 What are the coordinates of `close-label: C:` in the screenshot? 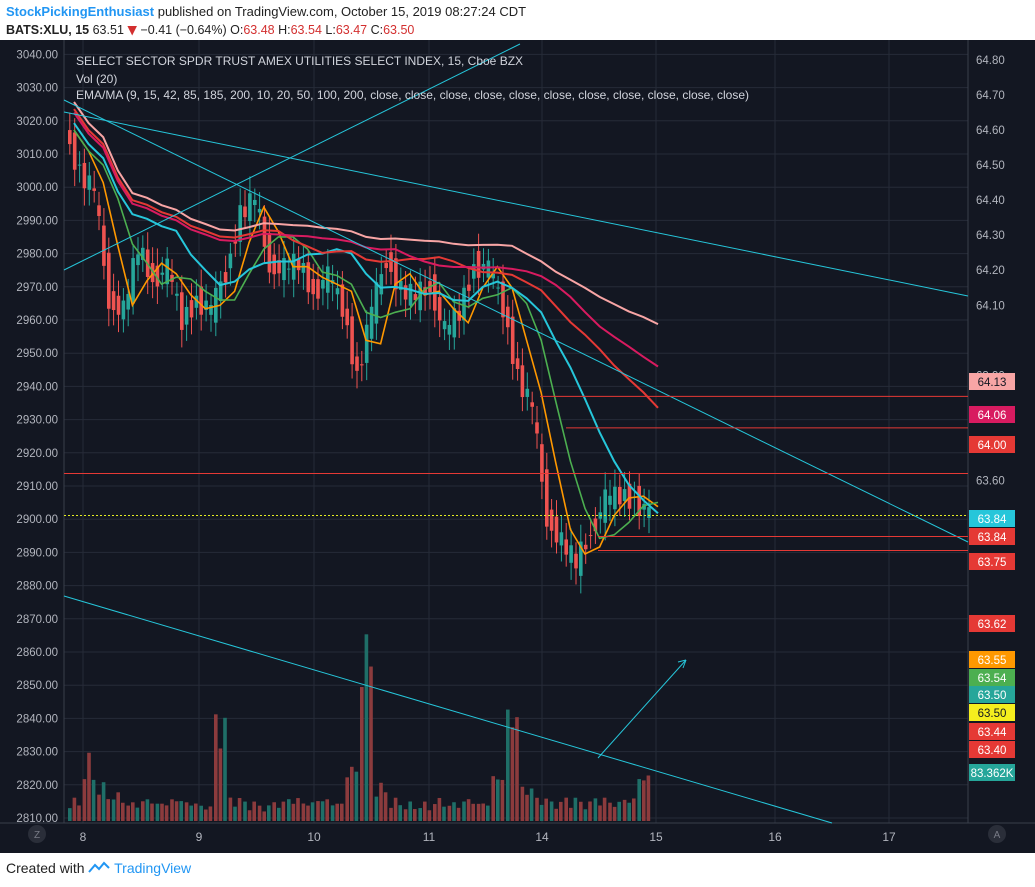 It's located at (377, 30).